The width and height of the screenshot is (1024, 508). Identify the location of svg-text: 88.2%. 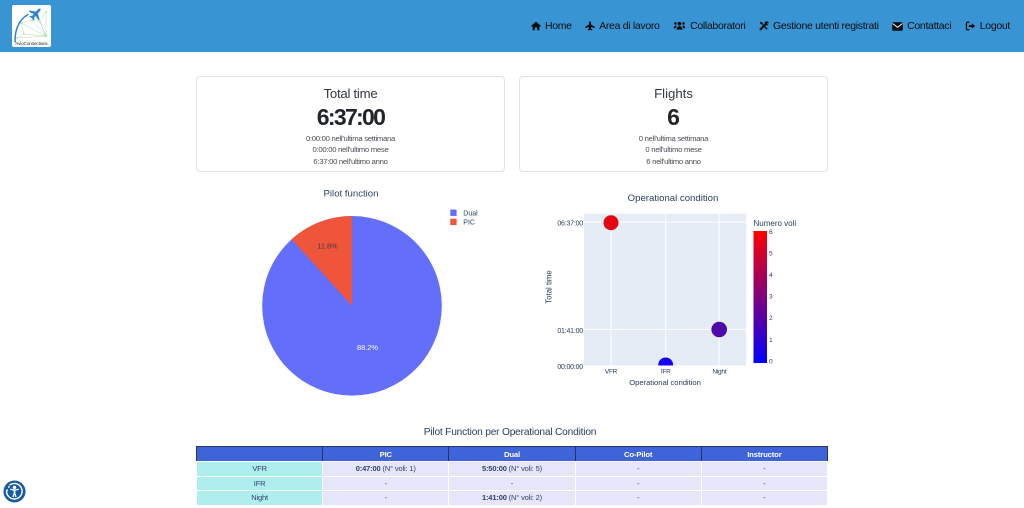
(367, 347).